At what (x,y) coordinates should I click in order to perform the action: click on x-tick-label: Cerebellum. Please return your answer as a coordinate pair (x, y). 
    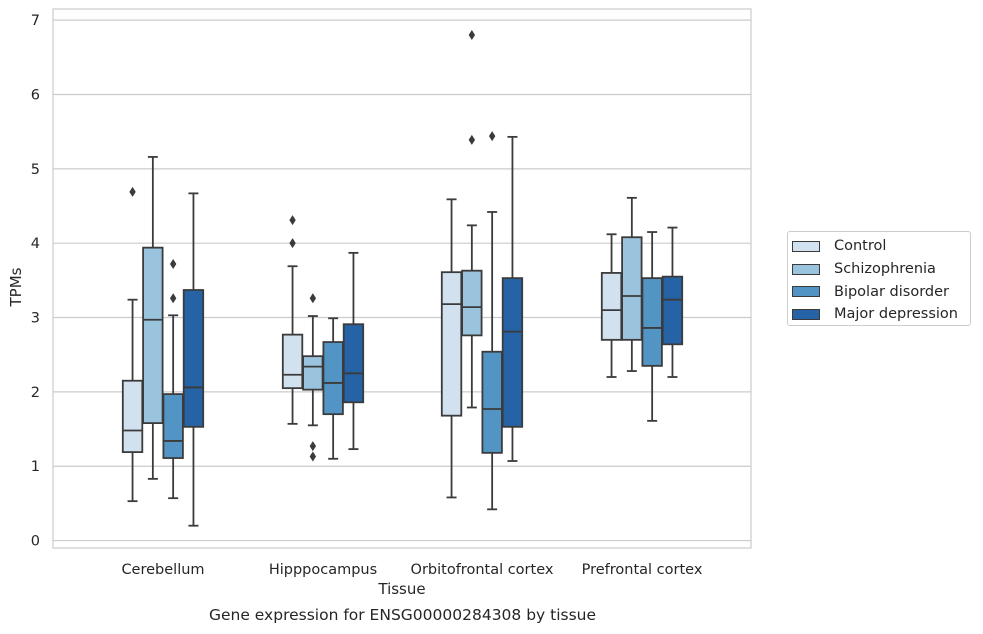
    Looking at the image, I should click on (162, 570).